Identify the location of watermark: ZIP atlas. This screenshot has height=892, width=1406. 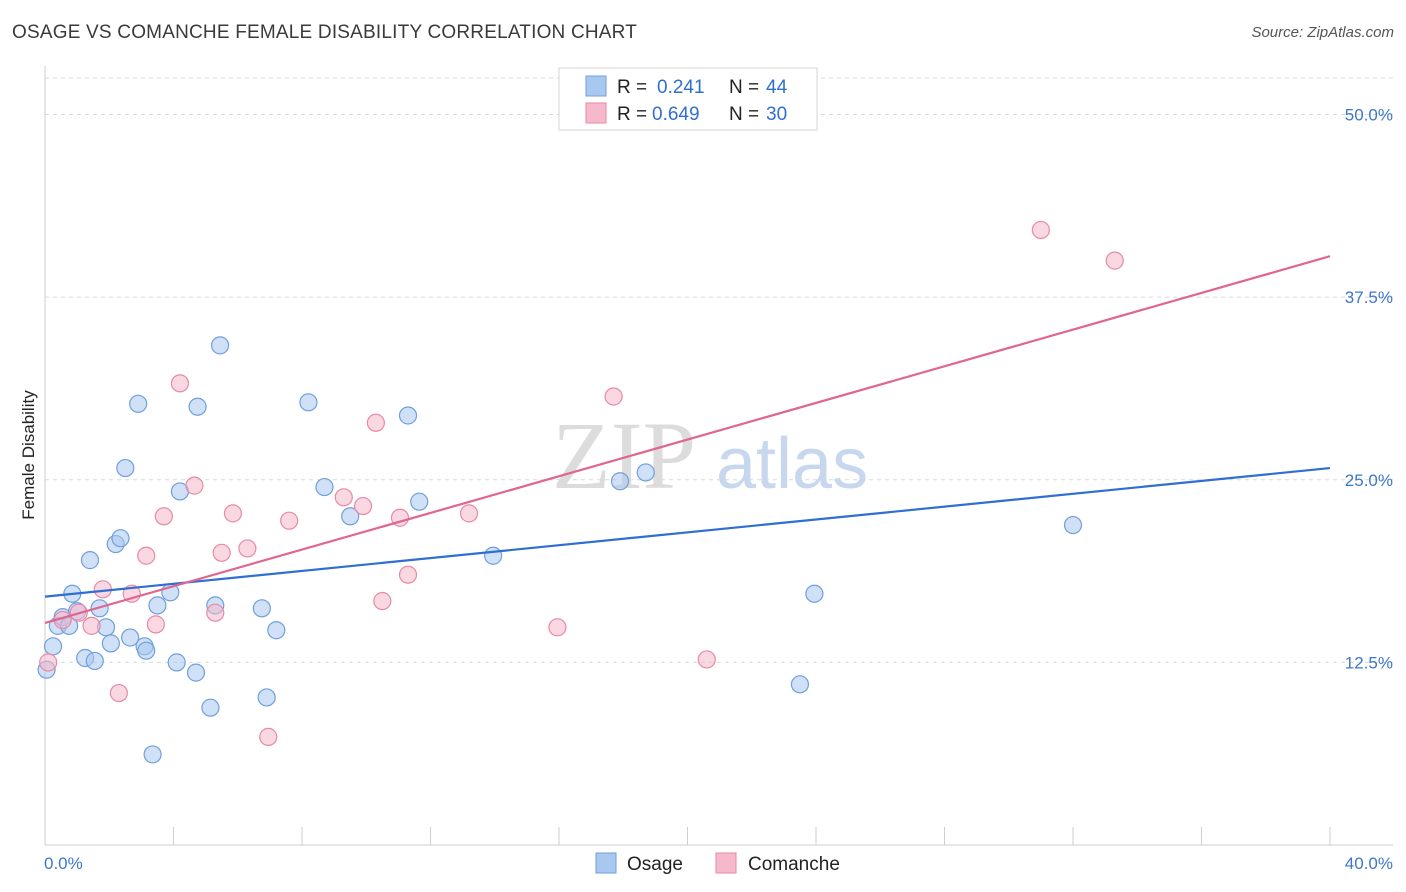
(710, 455).